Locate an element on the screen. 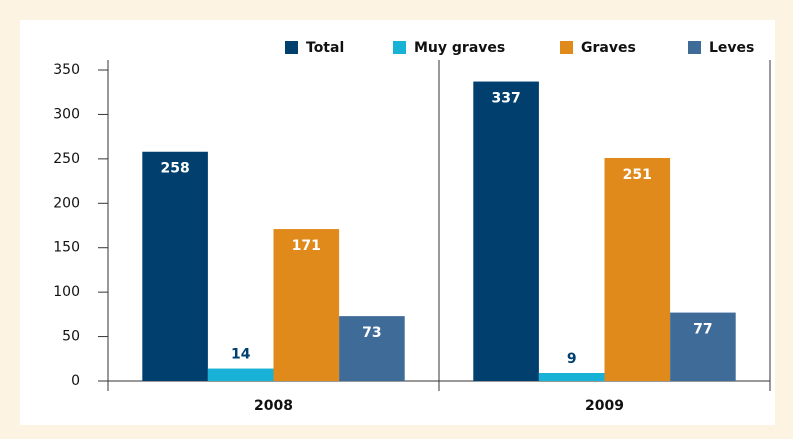 Image resolution: width=793 pixels, height=439 pixels. value-label: 337 is located at coordinates (505, 99).